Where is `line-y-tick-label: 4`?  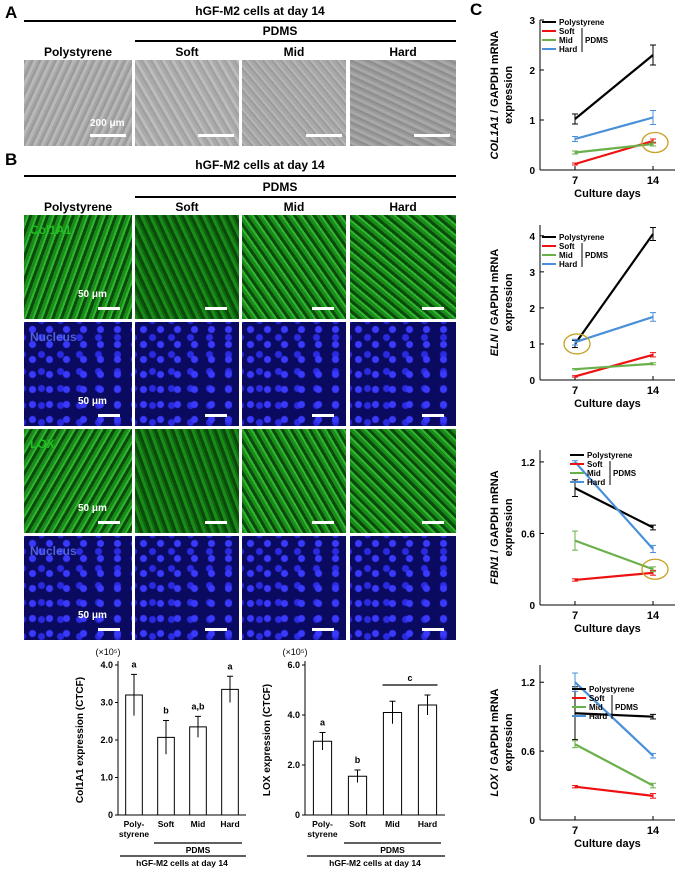
line-y-tick-label: 4 is located at coordinates (532, 237).